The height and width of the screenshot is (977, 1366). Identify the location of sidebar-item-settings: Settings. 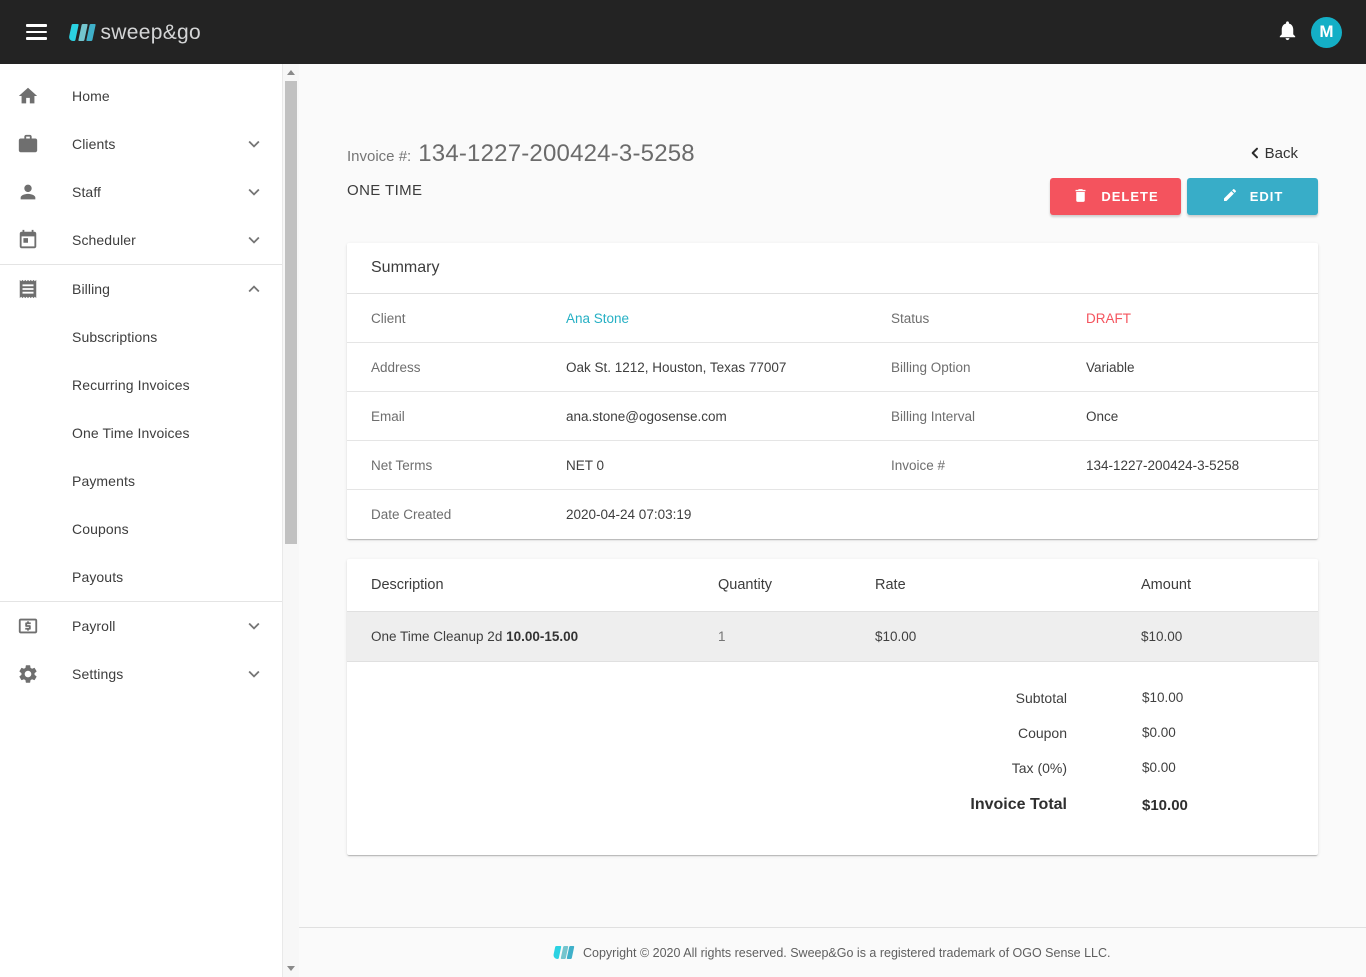
(141, 674).